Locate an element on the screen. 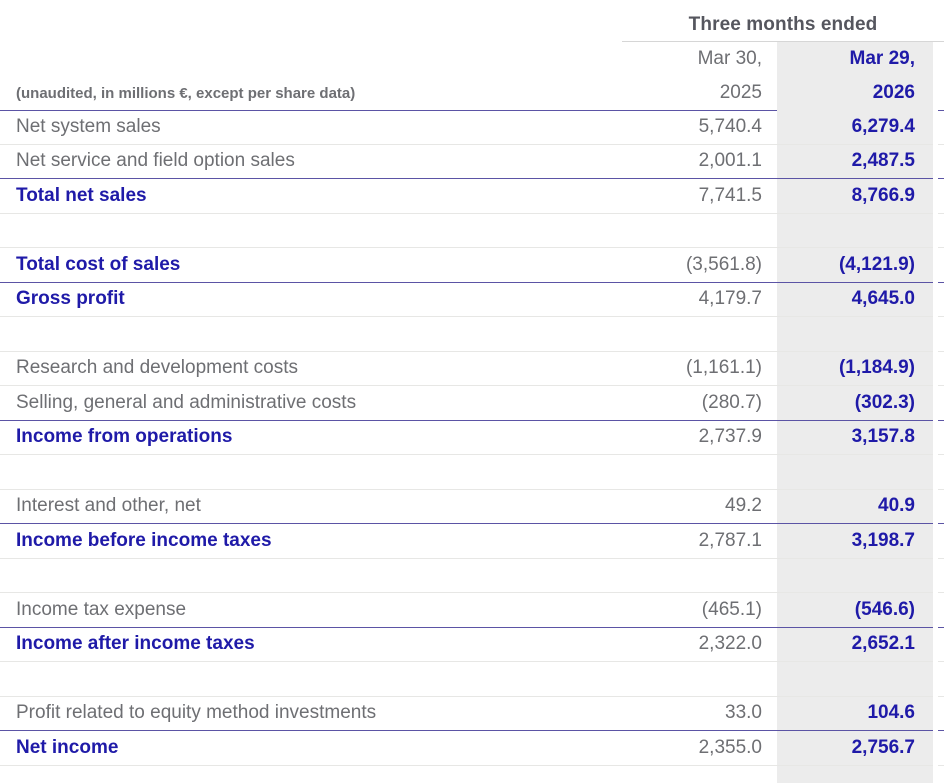 This screenshot has height=783, width=944. table-row: Gross profit 4,179.7 4,645.0 is located at coordinates (472, 299).